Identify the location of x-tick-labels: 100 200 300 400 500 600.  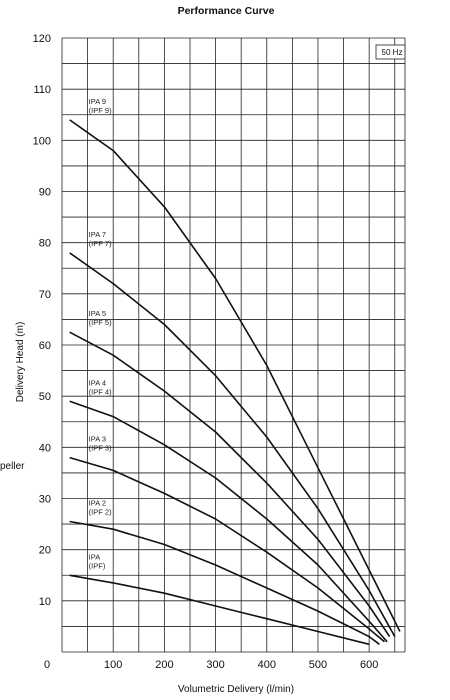
(241, 665).